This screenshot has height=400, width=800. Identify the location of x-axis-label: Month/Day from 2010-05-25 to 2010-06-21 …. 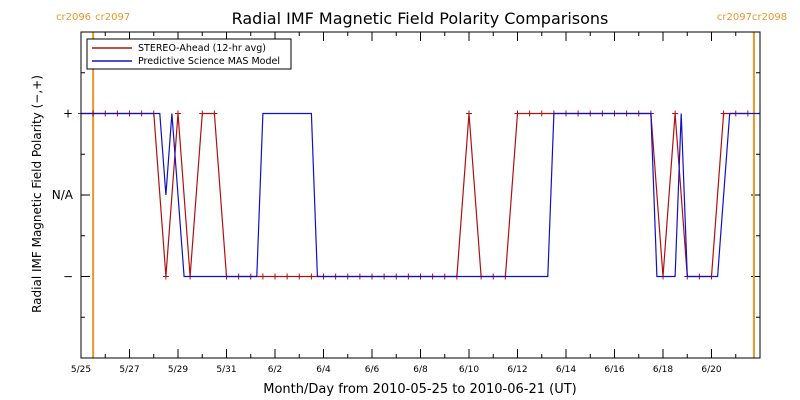
(419, 389).